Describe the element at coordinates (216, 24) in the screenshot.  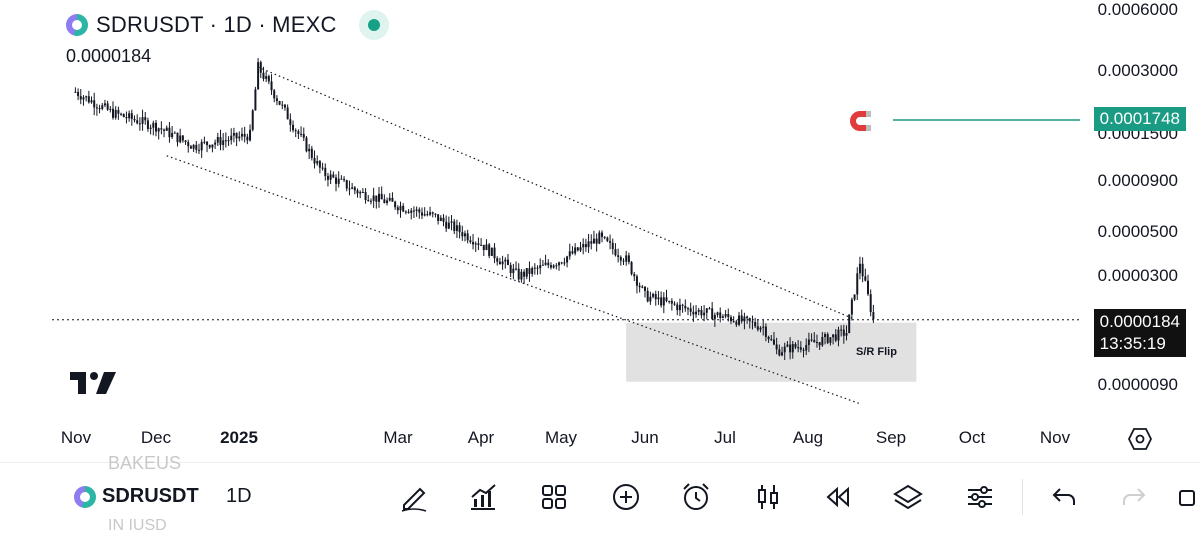
I see `symbol-title: SDRUSDT · 1D · MEXC` at that location.